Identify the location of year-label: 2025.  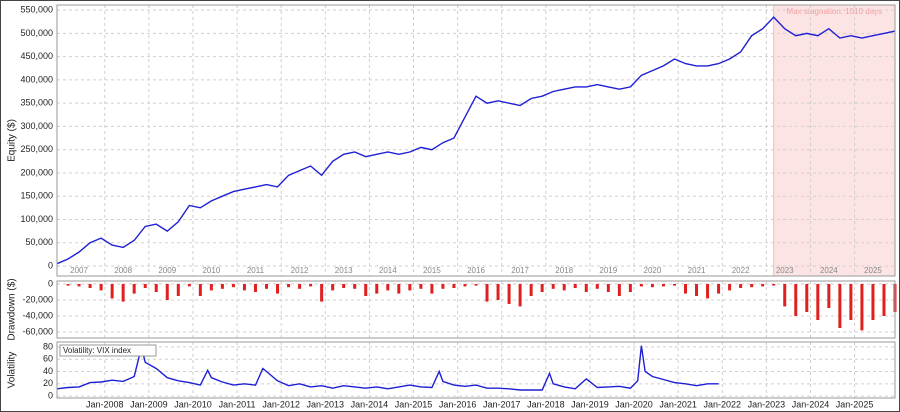
(873, 270).